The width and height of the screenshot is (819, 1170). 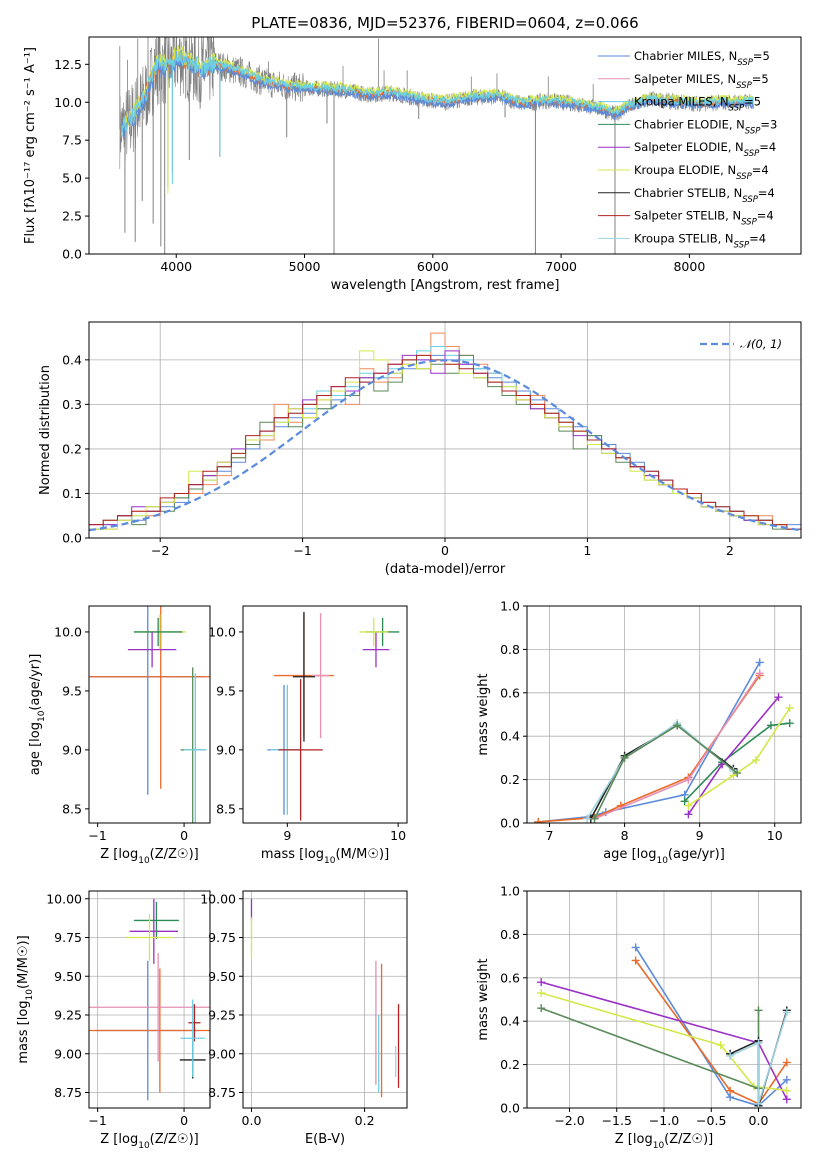 I want to click on y-tick-label: 0.1, so click(x=72, y=493).